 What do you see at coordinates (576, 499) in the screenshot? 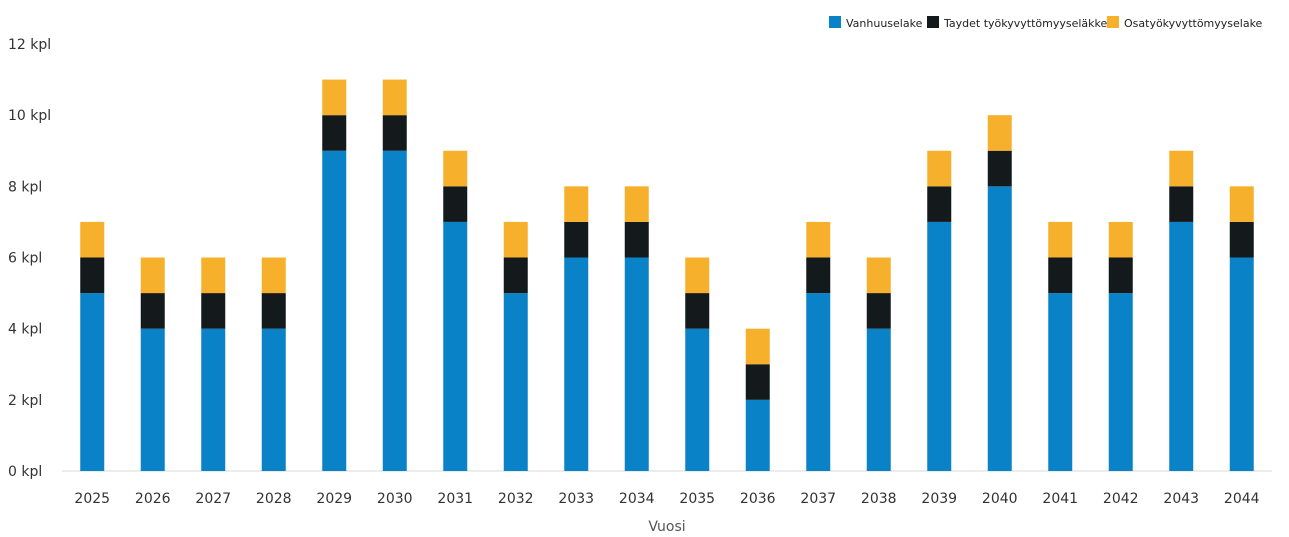
I see `x-tick-label: 2033` at bounding box center [576, 499].